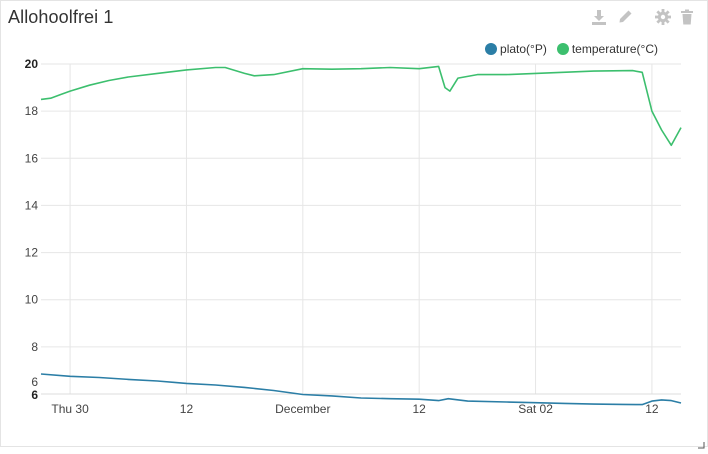 The image size is (708, 454). I want to click on x-tick-label: December, so click(302, 409).